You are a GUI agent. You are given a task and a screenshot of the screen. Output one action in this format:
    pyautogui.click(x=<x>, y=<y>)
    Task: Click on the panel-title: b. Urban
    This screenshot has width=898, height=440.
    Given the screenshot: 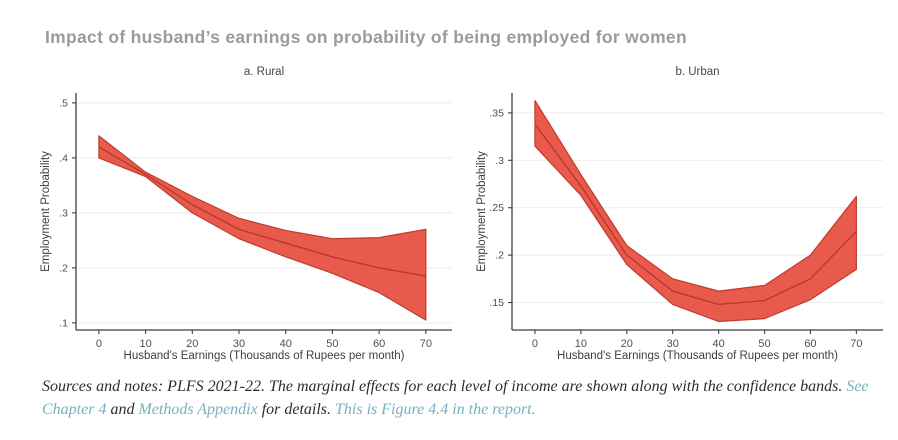 What is the action you would take?
    pyautogui.click(x=697, y=72)
    